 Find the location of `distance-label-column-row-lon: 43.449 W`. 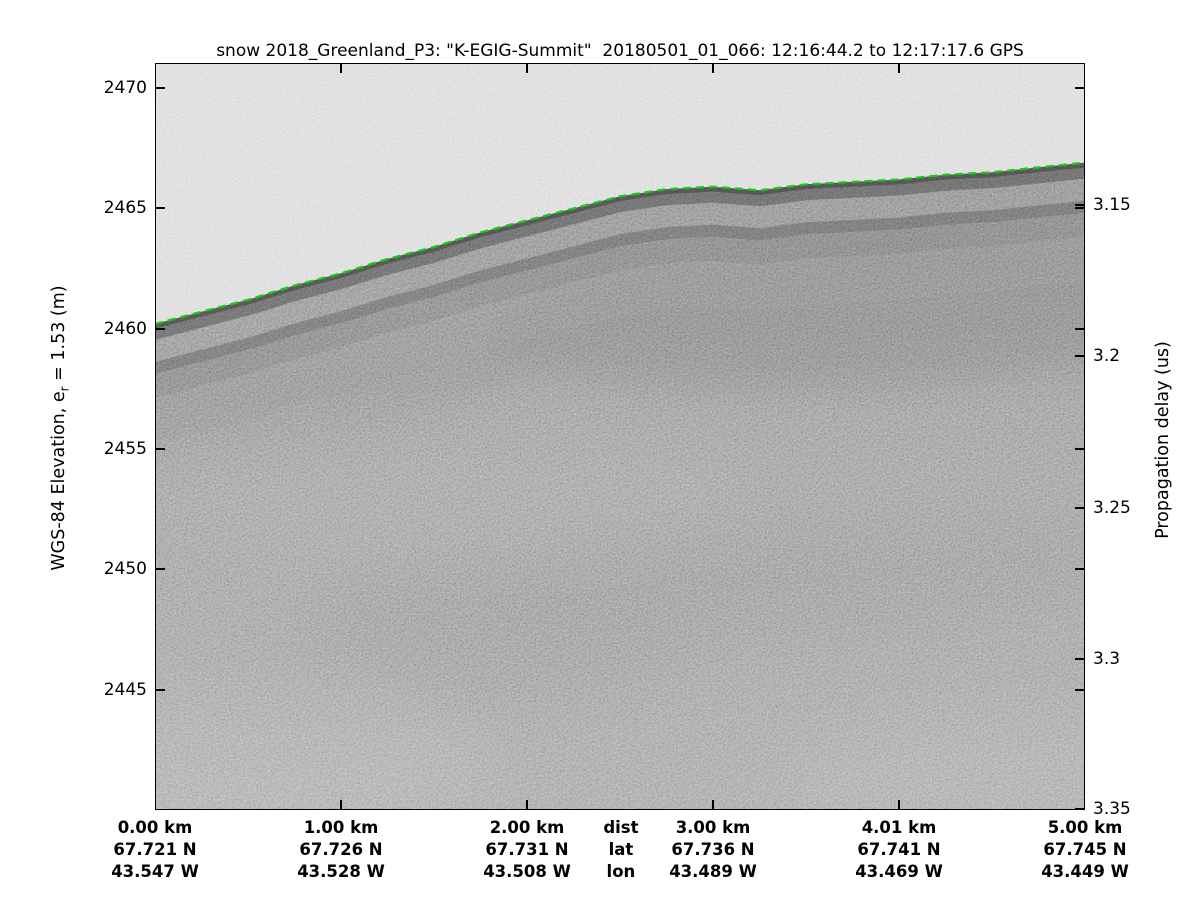

distance-label-column-row-lon: 43.449 W is located at coordinates (1085, 871).